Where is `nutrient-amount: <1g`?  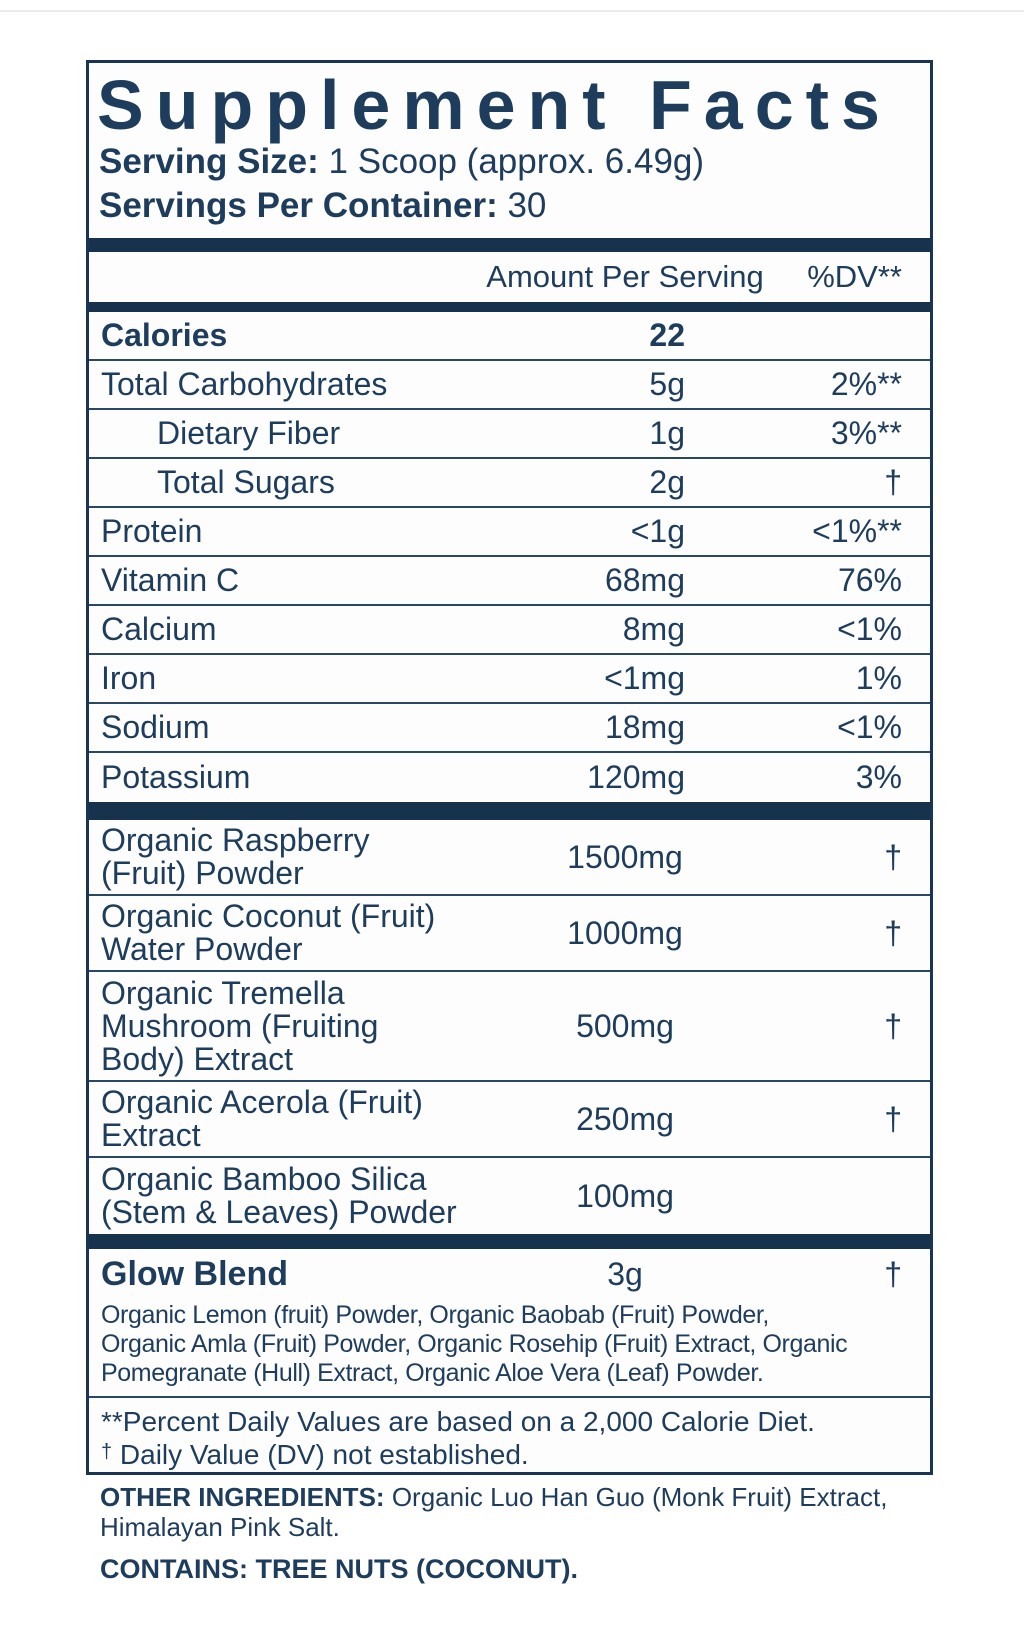
nutrient-amount: <1g is located at coordinates (657, 531).